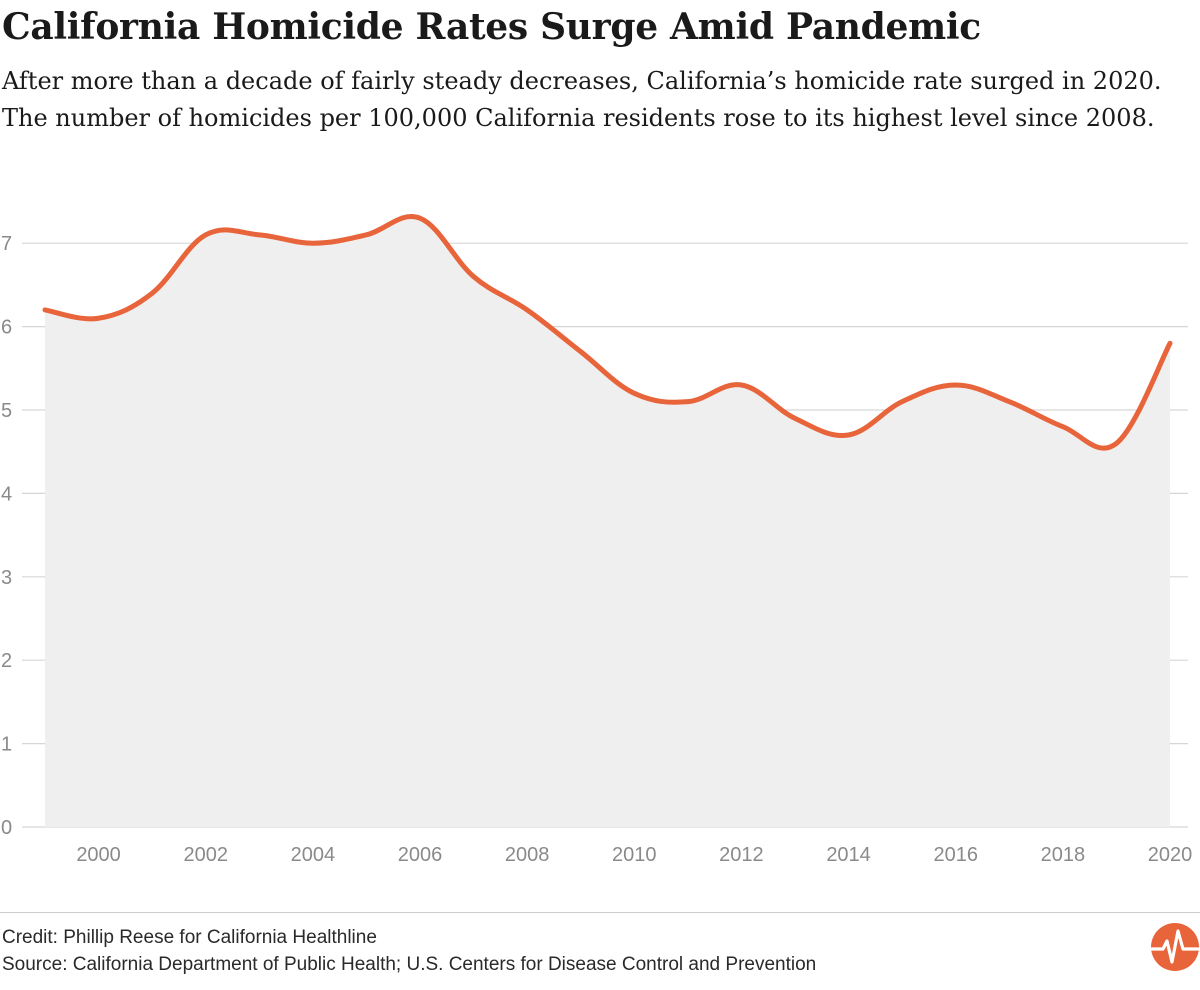 The height and width of the screenshot is (990, 1200). Describe the element at coordinates (206, 235) in the screenshot. I see `data-point-2002` at that location.